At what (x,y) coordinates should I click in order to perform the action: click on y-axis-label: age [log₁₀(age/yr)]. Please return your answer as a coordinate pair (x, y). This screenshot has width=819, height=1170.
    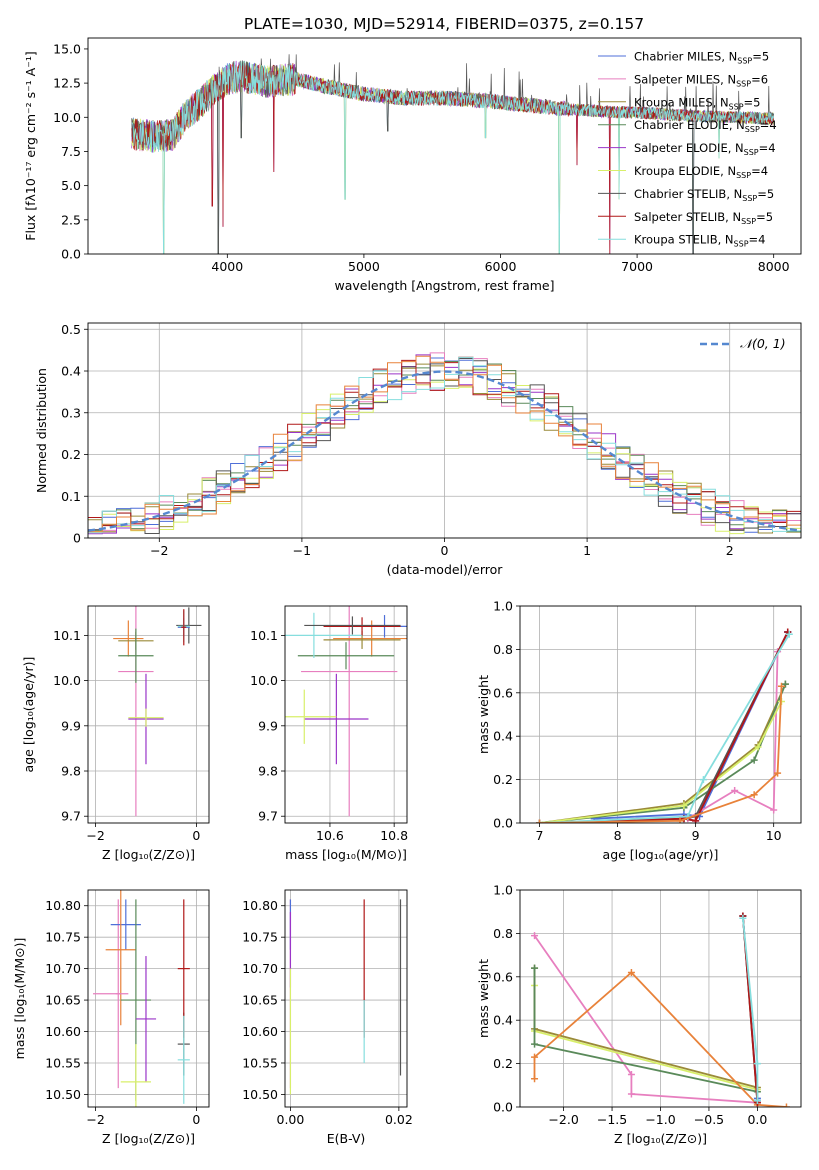
    Looking at the image, I should click on (28, 715).